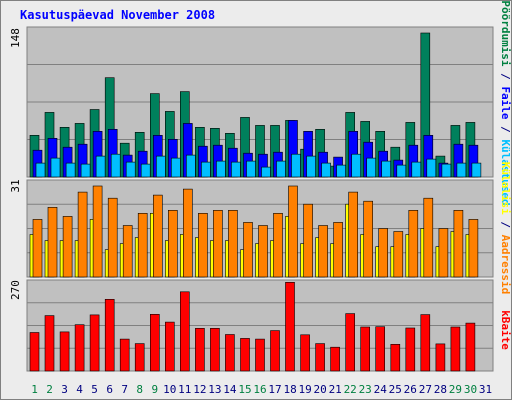 The height and width of the screenshot is (400, 512). Describe the element at coordinates (94, 389) in the screenshot. I see `x-tick-label-day-5: 5` at that location.